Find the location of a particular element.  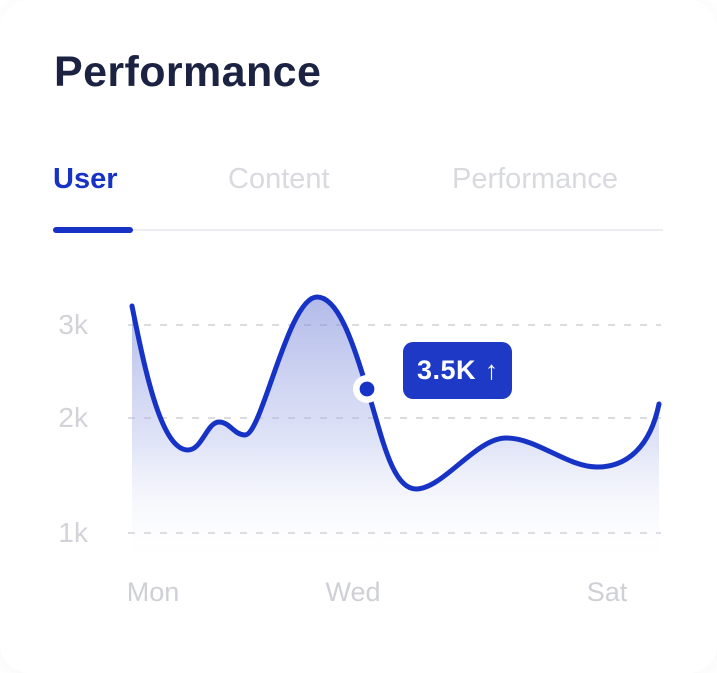

data-point-marker is located at coordinates (367, 389).